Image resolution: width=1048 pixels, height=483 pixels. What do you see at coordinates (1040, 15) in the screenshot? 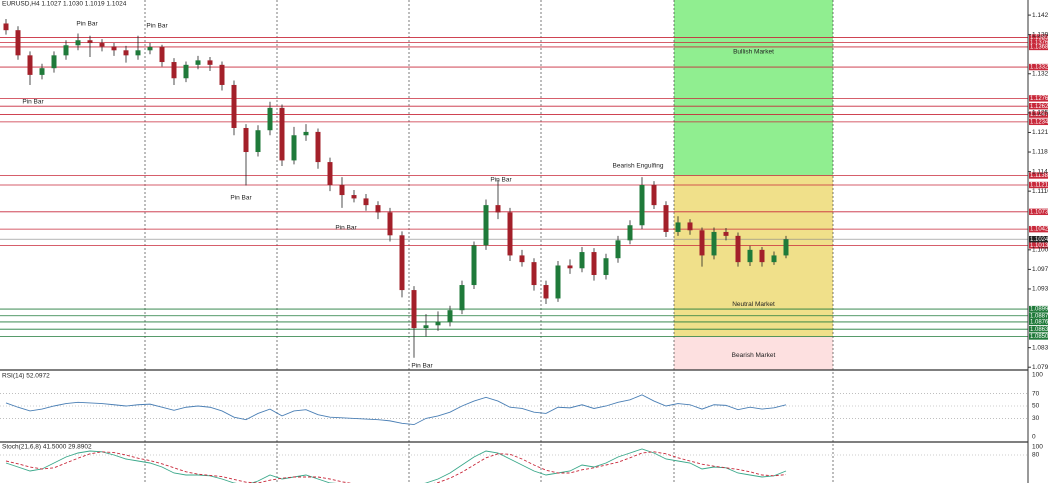
I see `y-tick-label: 1.1425` at bounding box center [1040, 15].